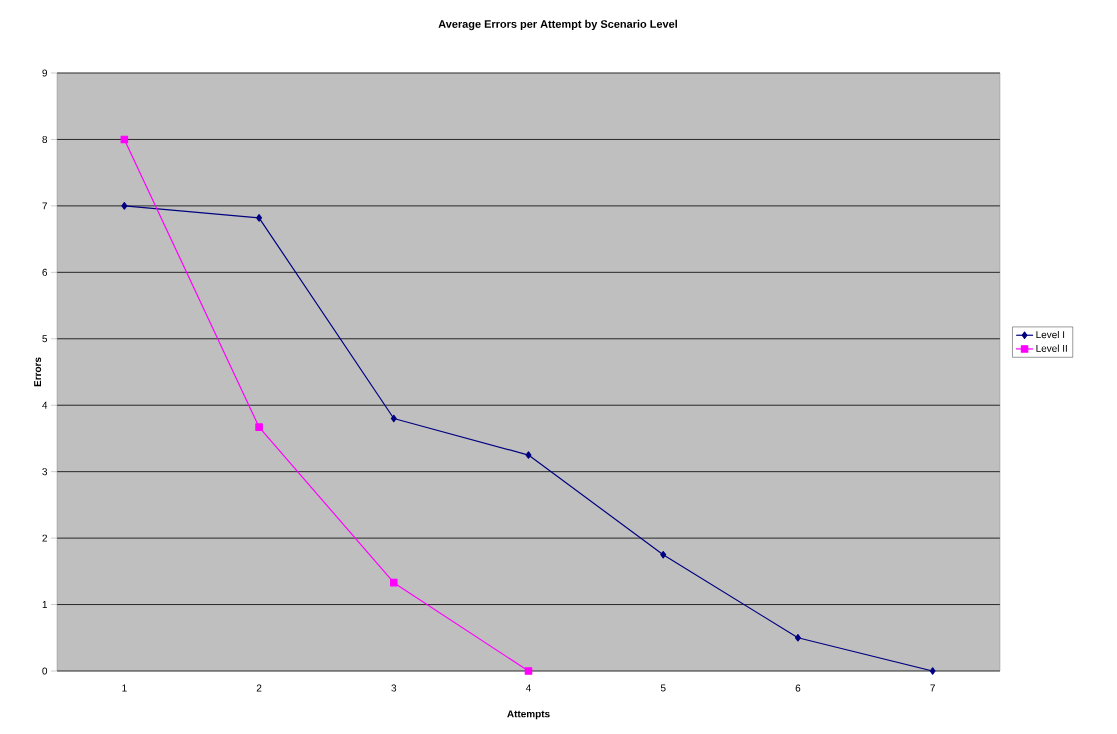 The image size is (1117, 734). What do you see at coordinates (45, 472) in the screenshot?
I see `y-tick-label: 3` at bounding box center [45, 472].